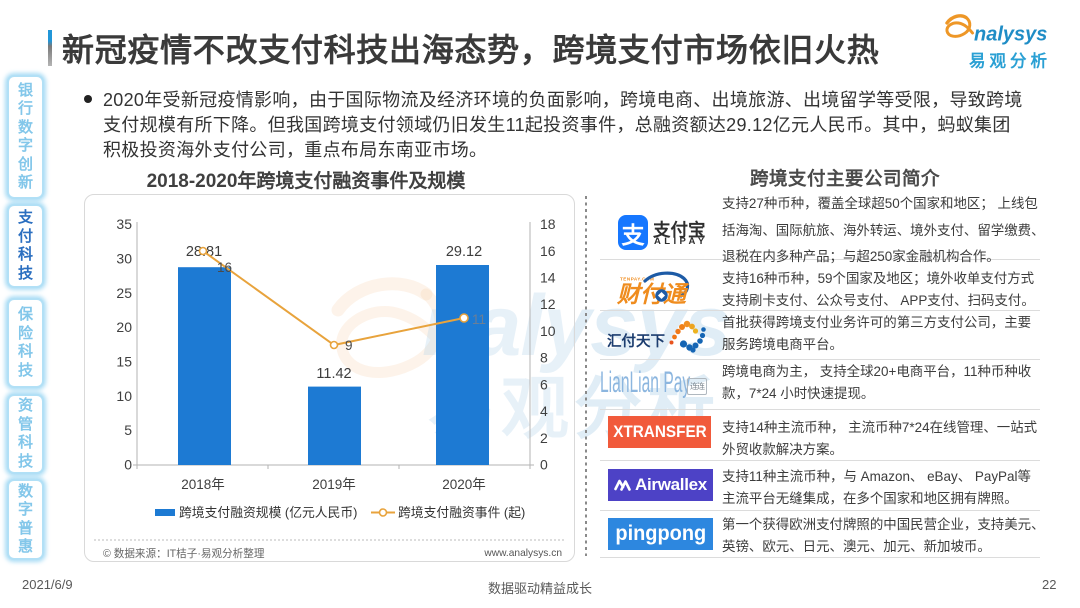 The image size is (1080, 608). Describe the element at coordinates (544, 384) in the screenshot. I see `svg-text: 6` at that location.